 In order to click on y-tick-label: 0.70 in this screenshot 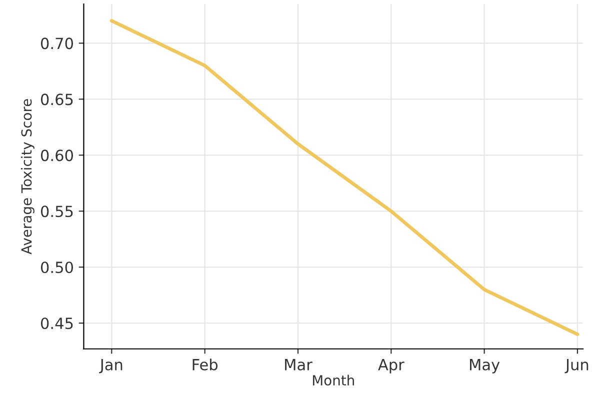, I will do `click(56, 44)`.